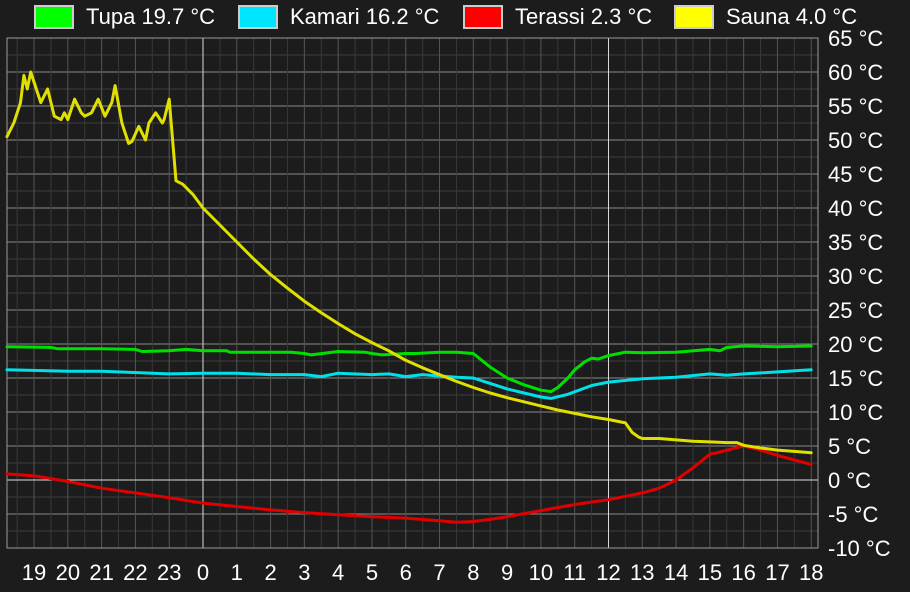 Image resolution: width=910 pixels, height=592 pixels. I want to click on x-tick-label: 11, so click(574, 572).